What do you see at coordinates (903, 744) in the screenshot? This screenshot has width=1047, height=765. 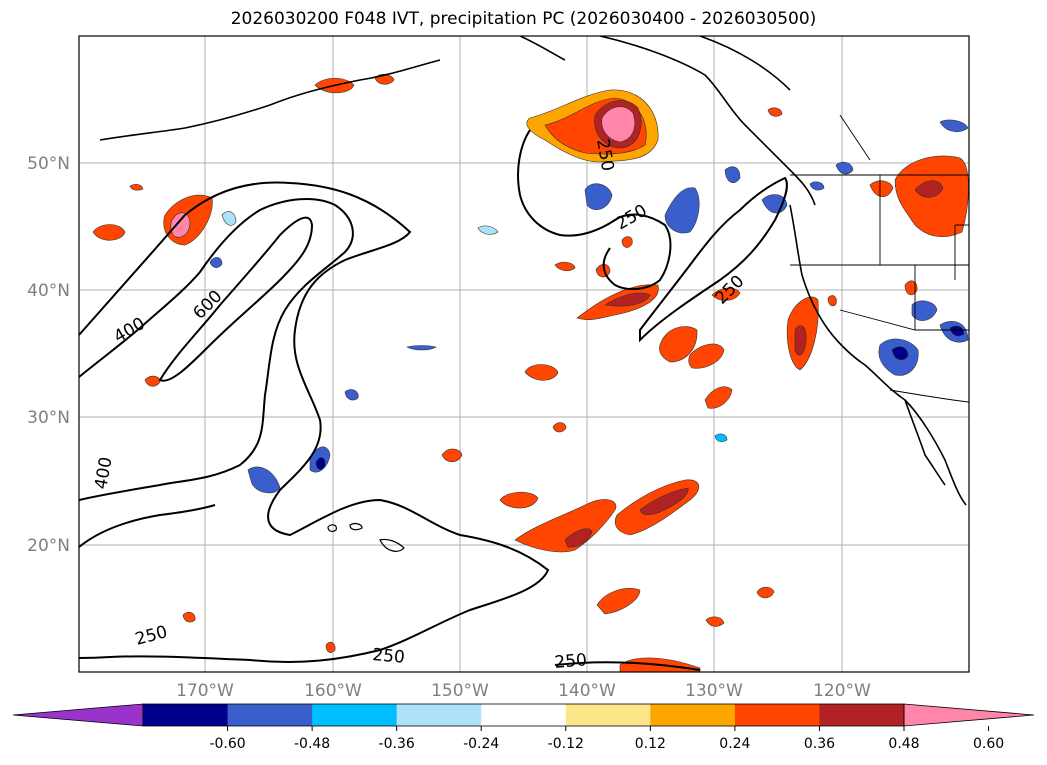 I see `colorbar-tick-label: 0.48` at bounding box center [903, 744].